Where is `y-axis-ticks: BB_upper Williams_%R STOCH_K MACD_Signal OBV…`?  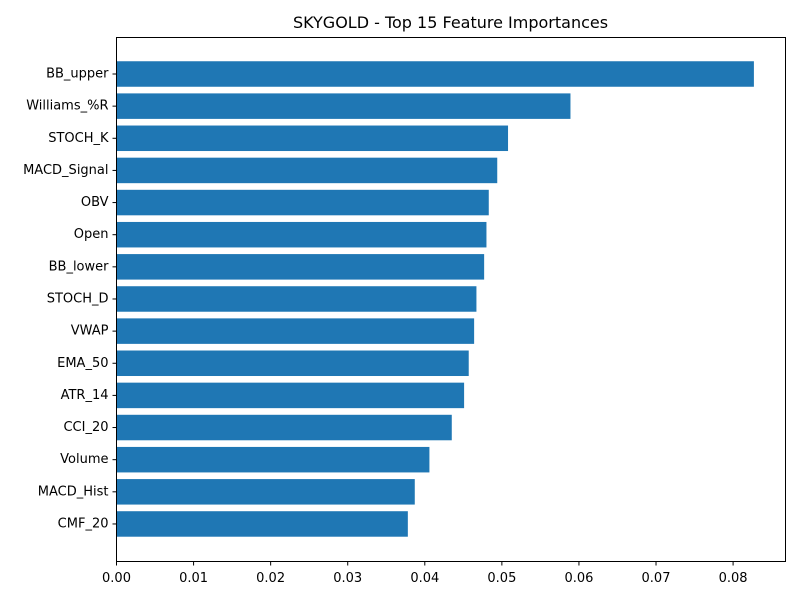
y-axis-ticks: BB_upper Williams_%R STOCH_K MACD_Signal OBV… is located at coordinates (70, 299).